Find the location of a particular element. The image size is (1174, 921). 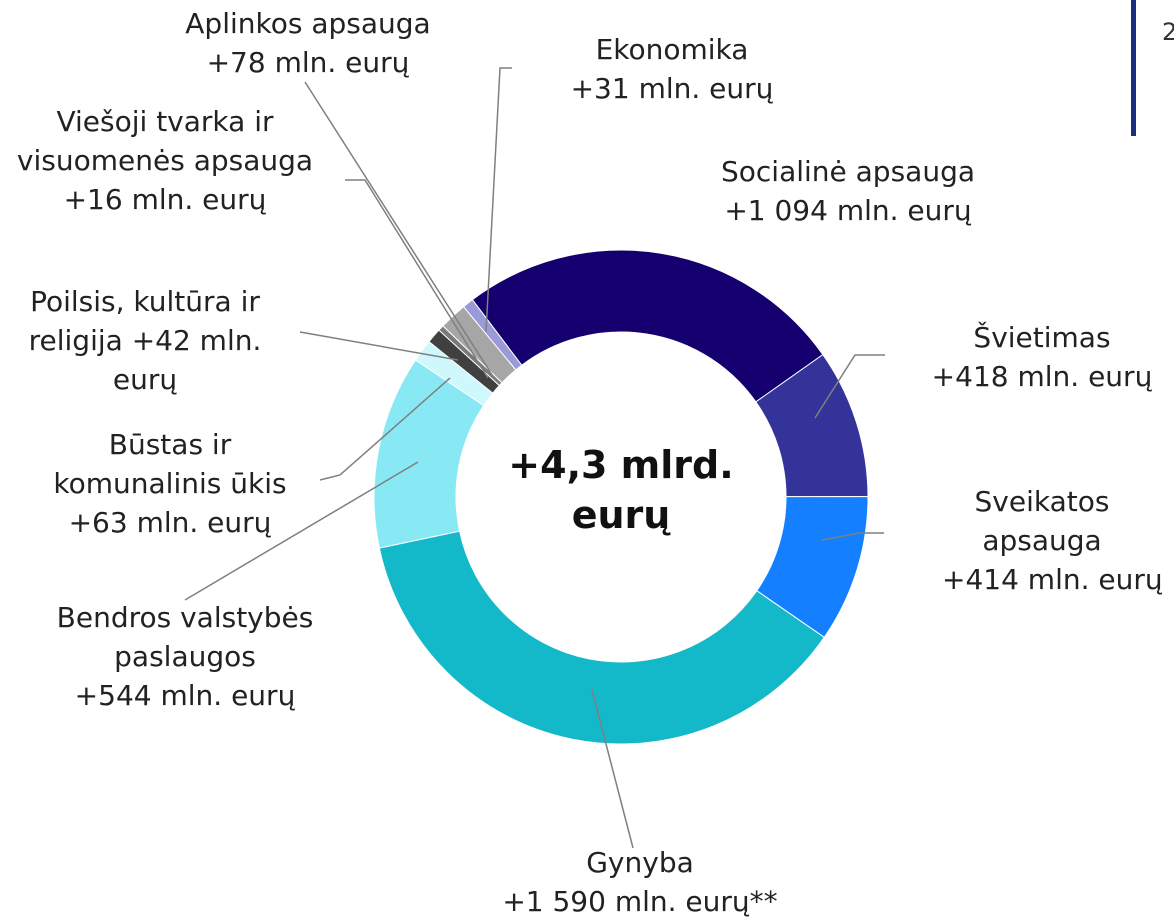

segment-label: Švietimas +418 mln. eurų is located at coordinates (1042, 357).